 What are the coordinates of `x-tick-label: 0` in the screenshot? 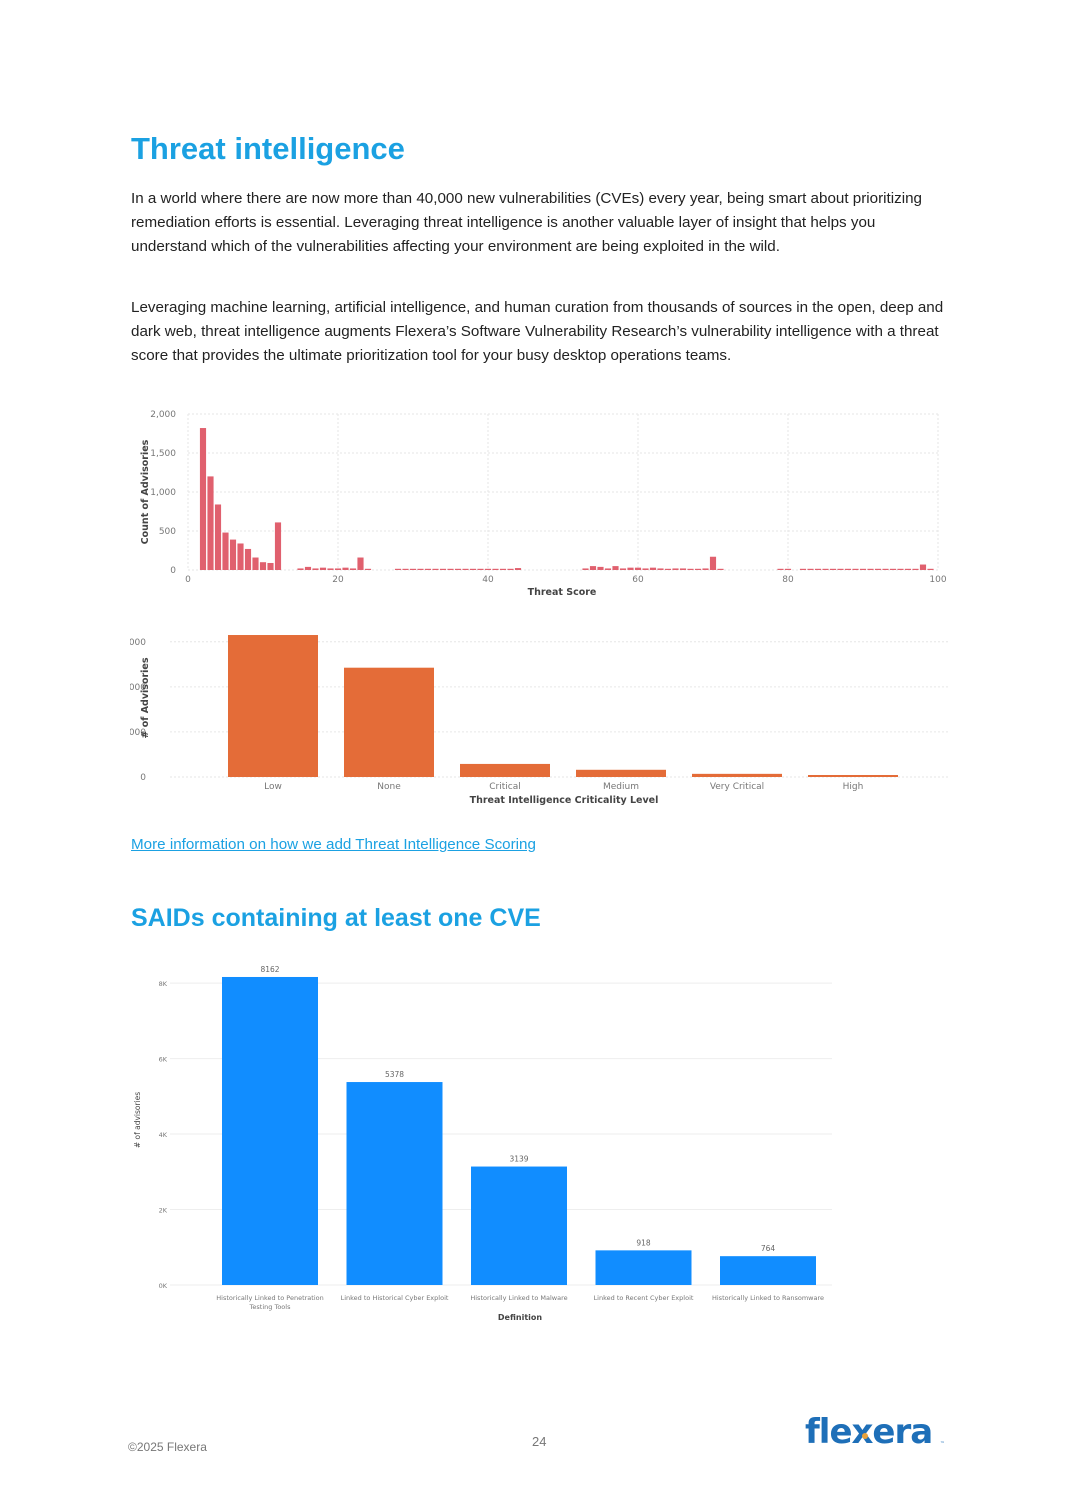 It's located at (188, 580).